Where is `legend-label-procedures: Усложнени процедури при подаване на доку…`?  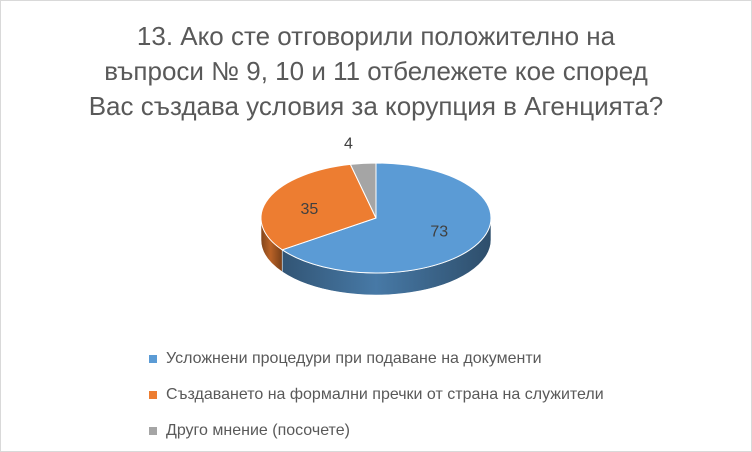
legend-label-procedures: Усложнени процедури при подаване на доку… is located at coordinates (354, 358).